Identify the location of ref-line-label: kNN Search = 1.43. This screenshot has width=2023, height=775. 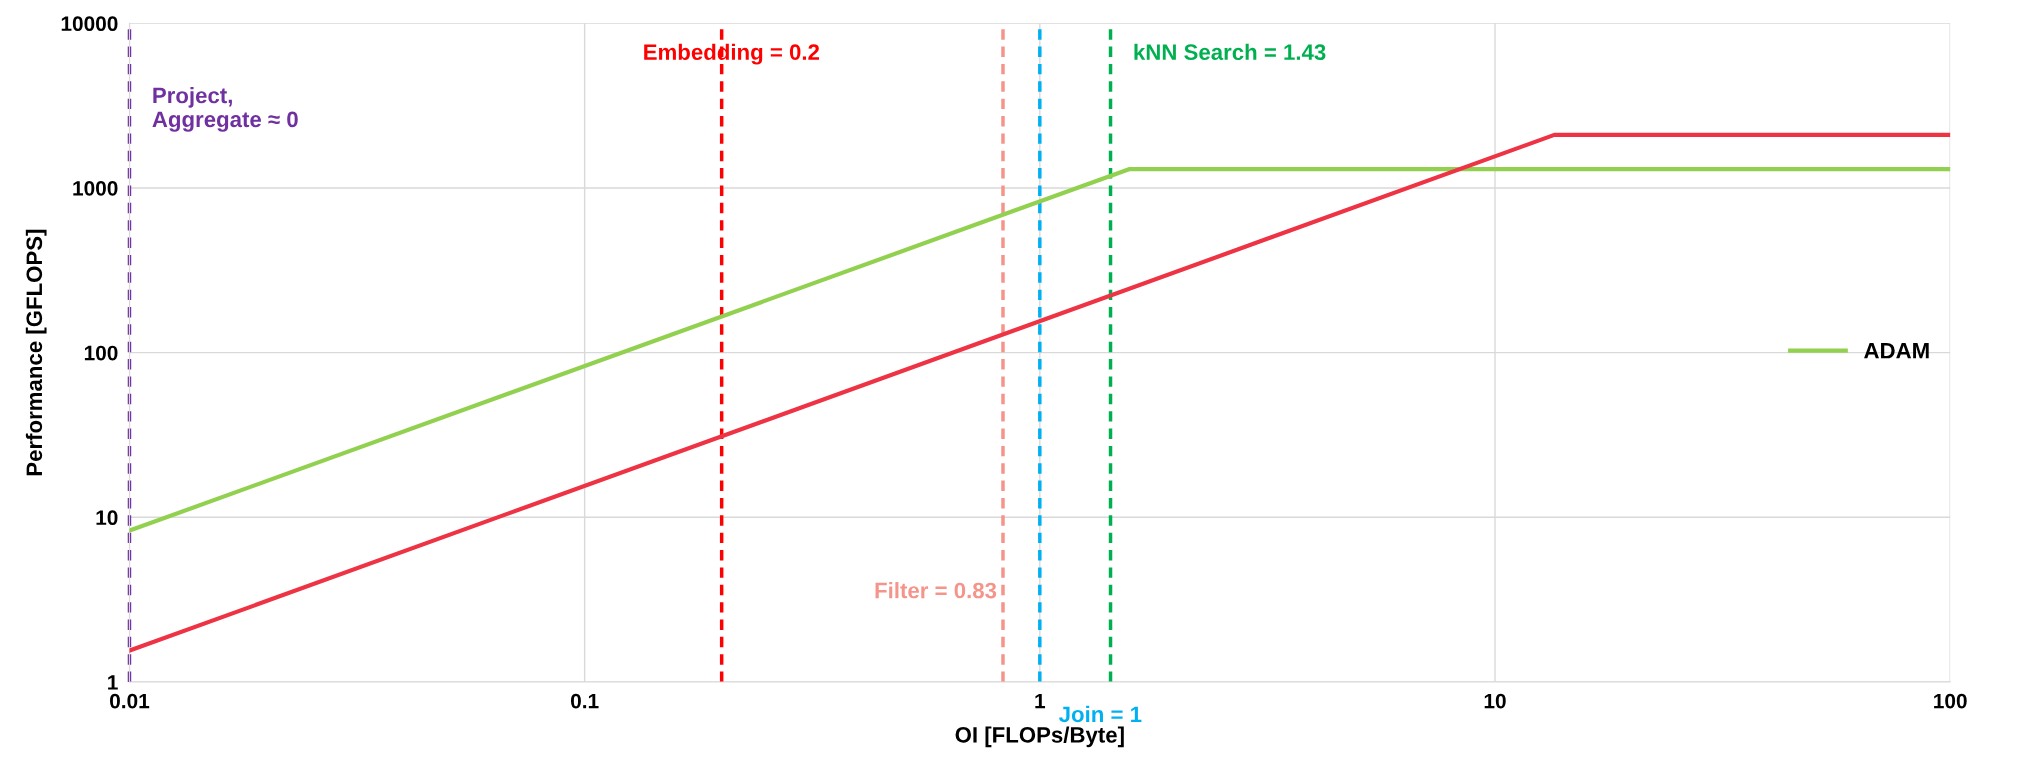
(1230, 52).